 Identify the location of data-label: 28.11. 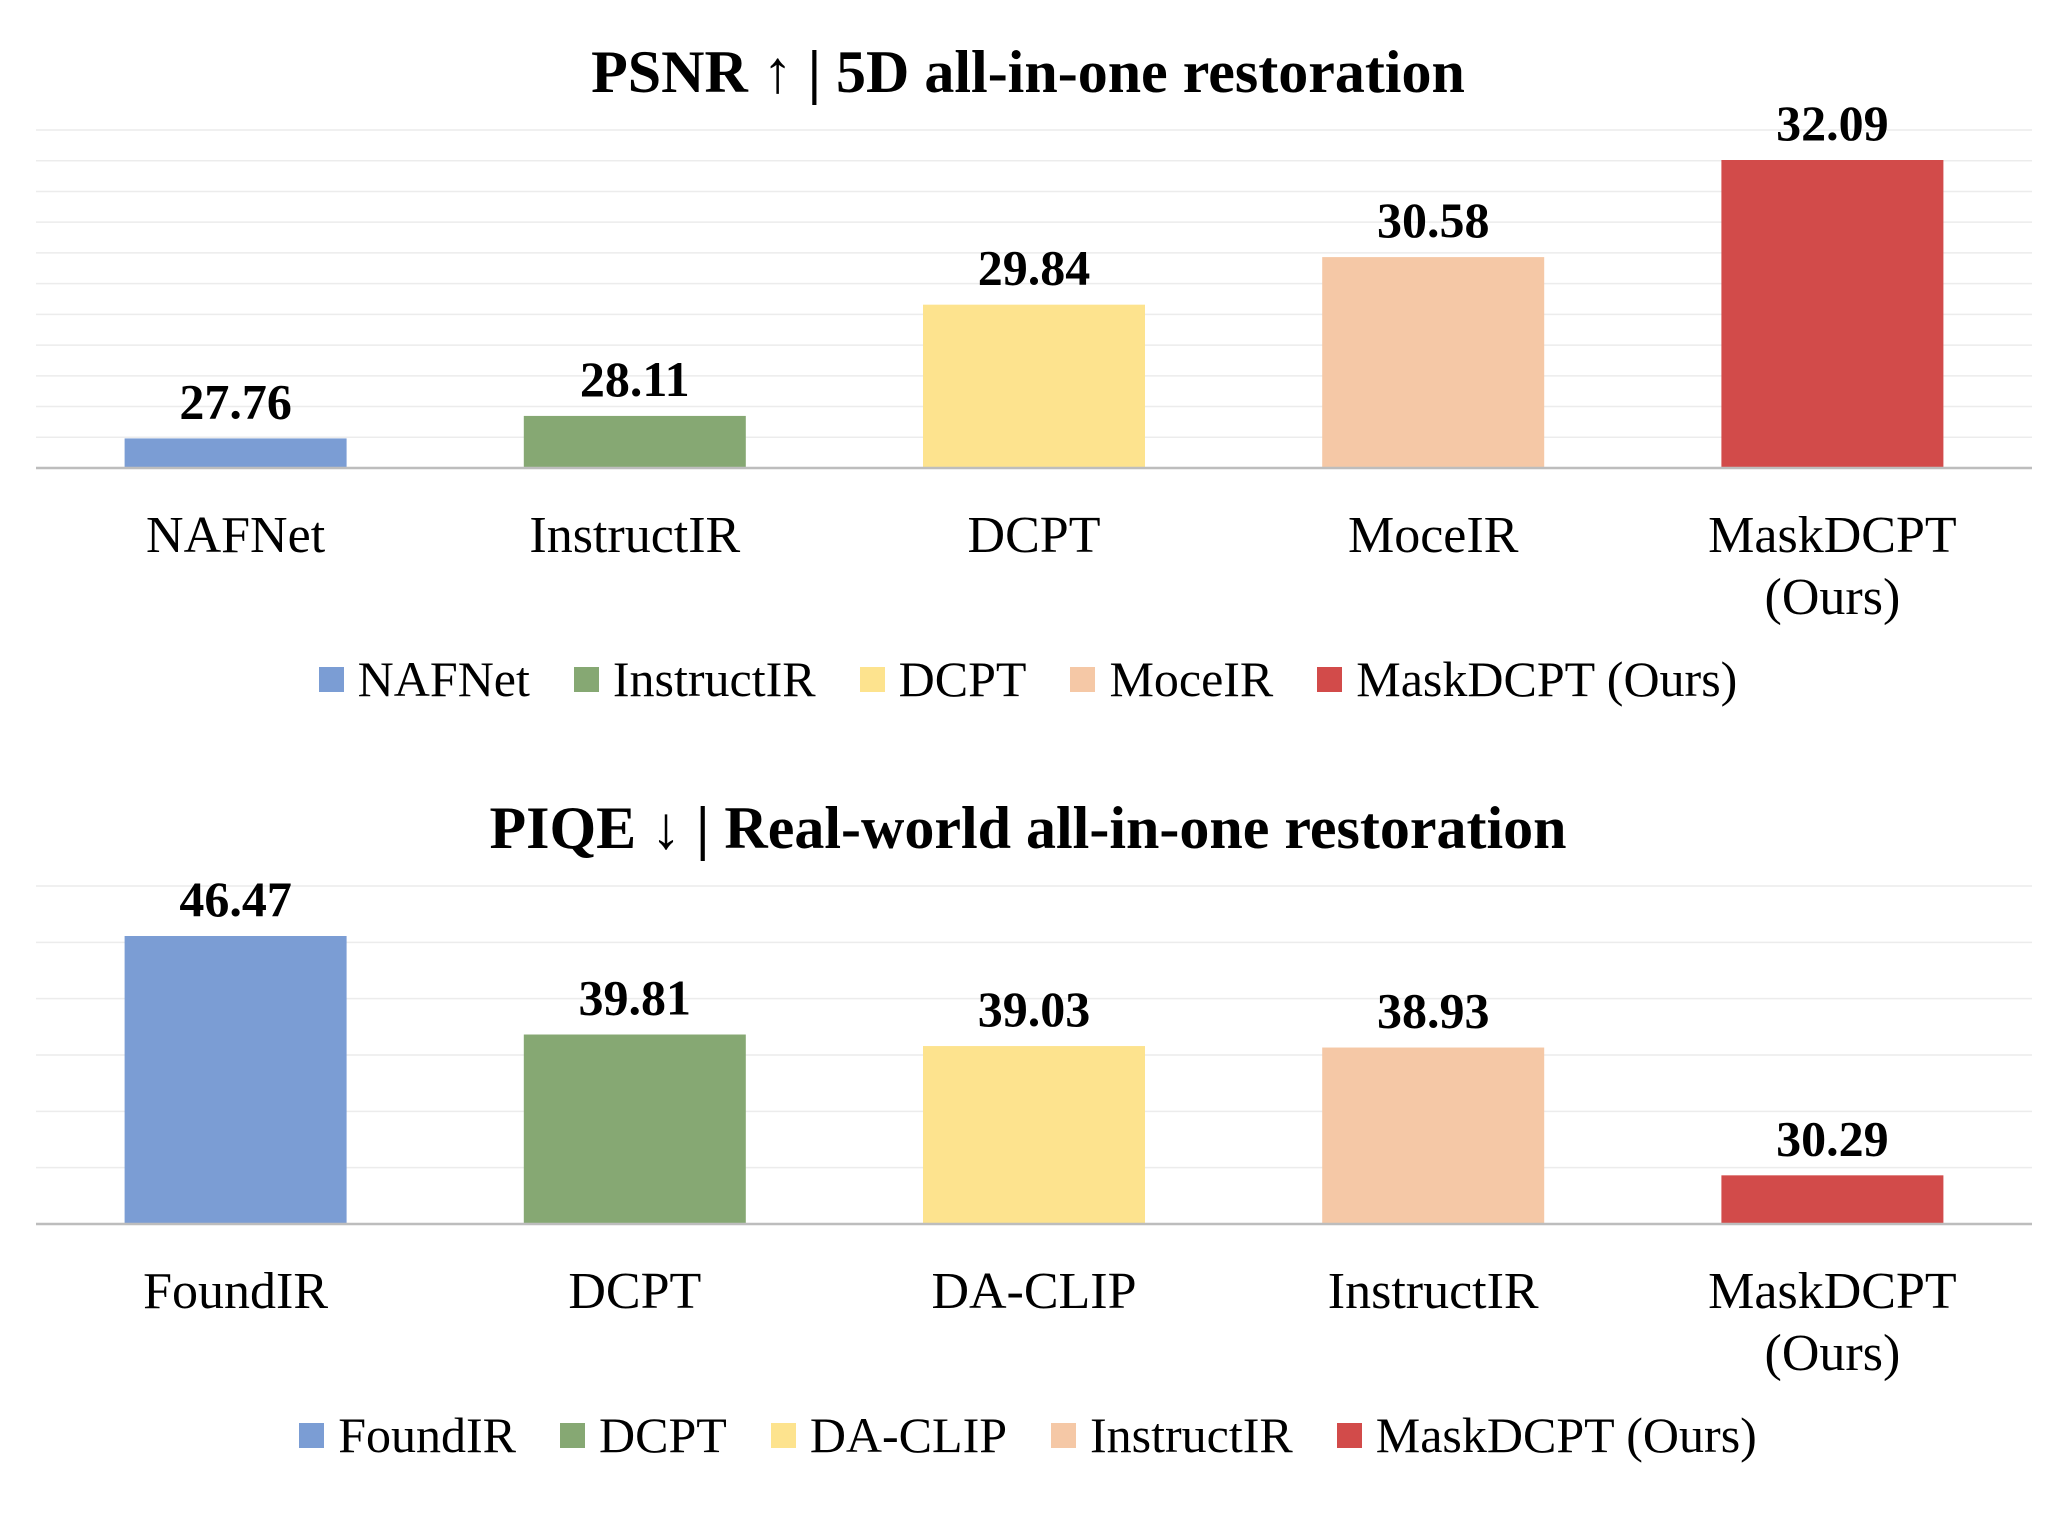
(635, 379).